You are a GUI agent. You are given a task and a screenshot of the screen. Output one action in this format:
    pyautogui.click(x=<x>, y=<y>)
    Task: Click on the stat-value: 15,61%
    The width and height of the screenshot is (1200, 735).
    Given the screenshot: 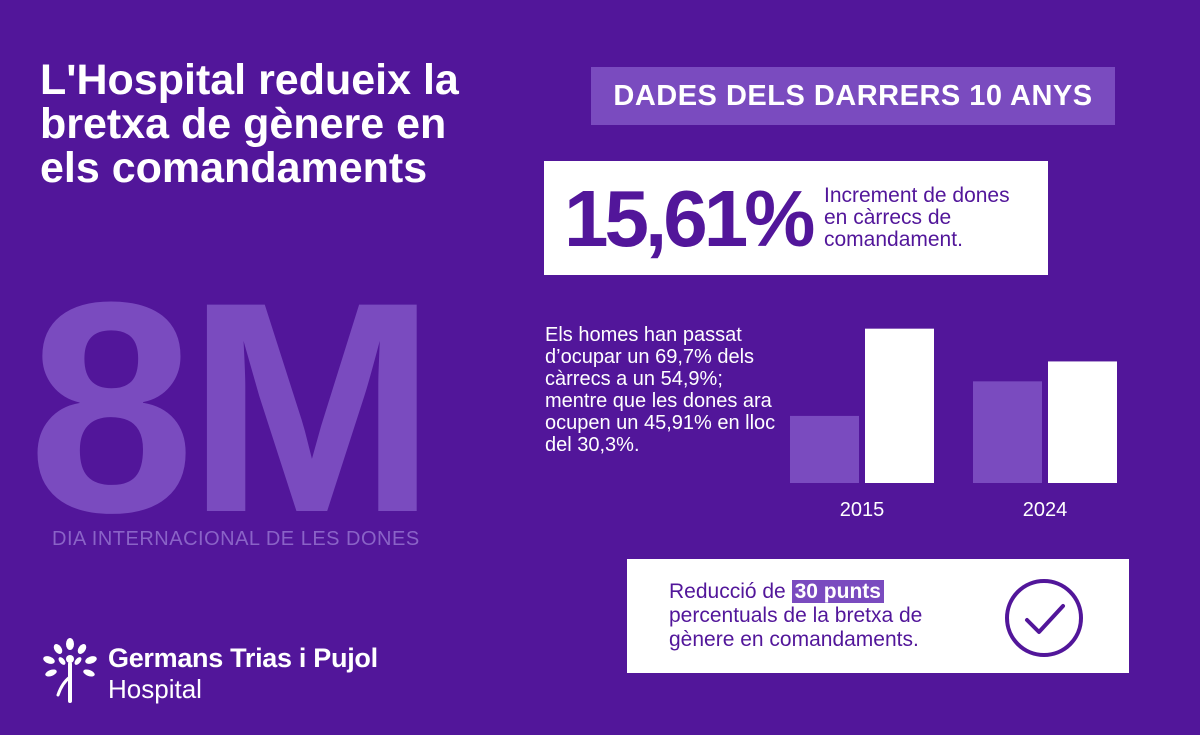 What is the action you would take?
    pyautogui.click(x=689, y=218)
    